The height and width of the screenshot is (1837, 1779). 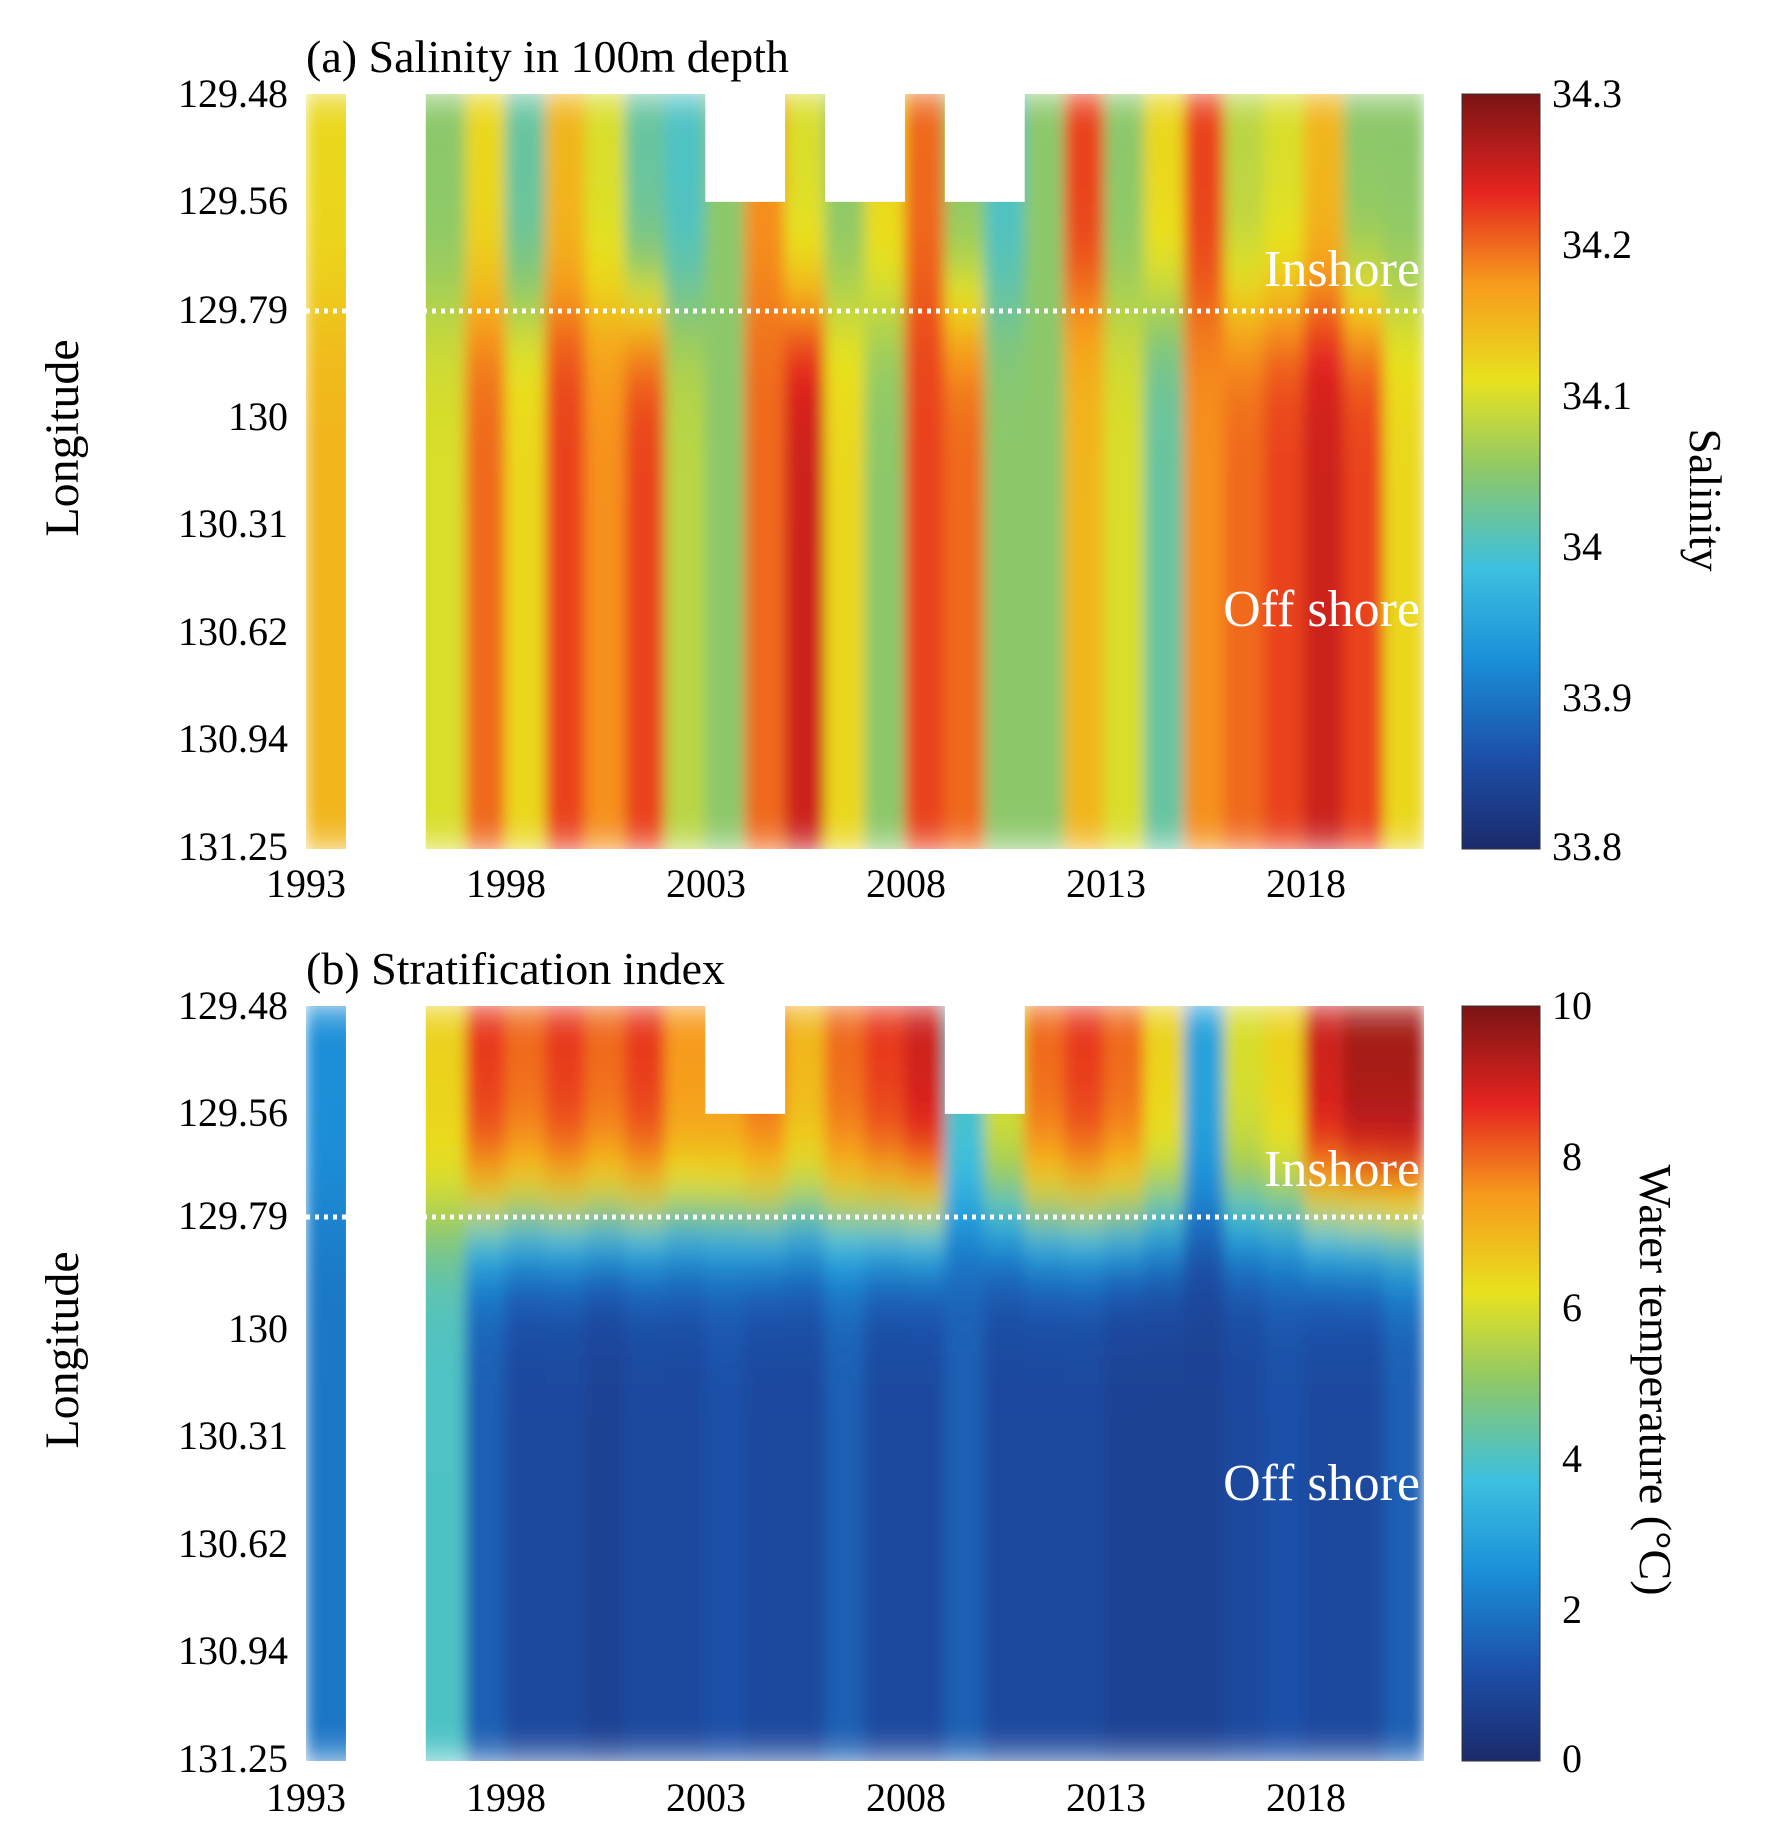 What do you see at coordinates (906, 883) in the screenshot?
I see `salinity-x-tick: 2008` at bounding box center [906, 883].